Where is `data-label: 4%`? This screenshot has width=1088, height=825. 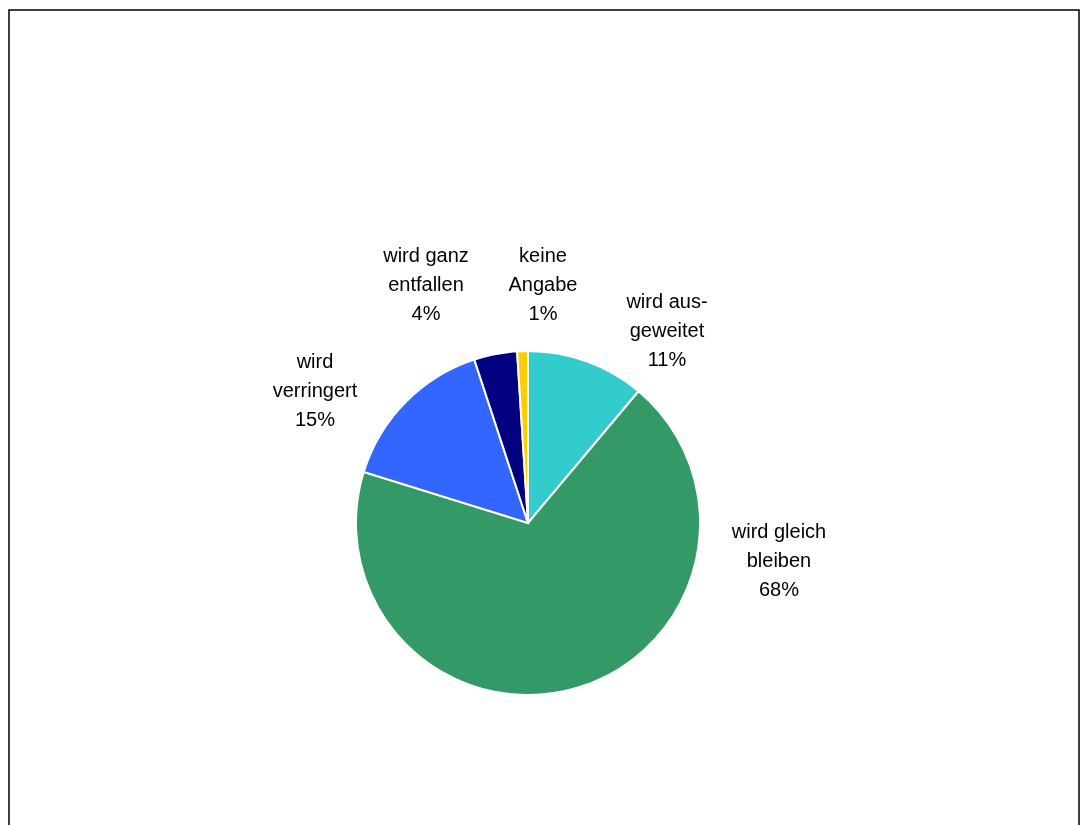 data-label: 4% is located at coordinates (426, 313).